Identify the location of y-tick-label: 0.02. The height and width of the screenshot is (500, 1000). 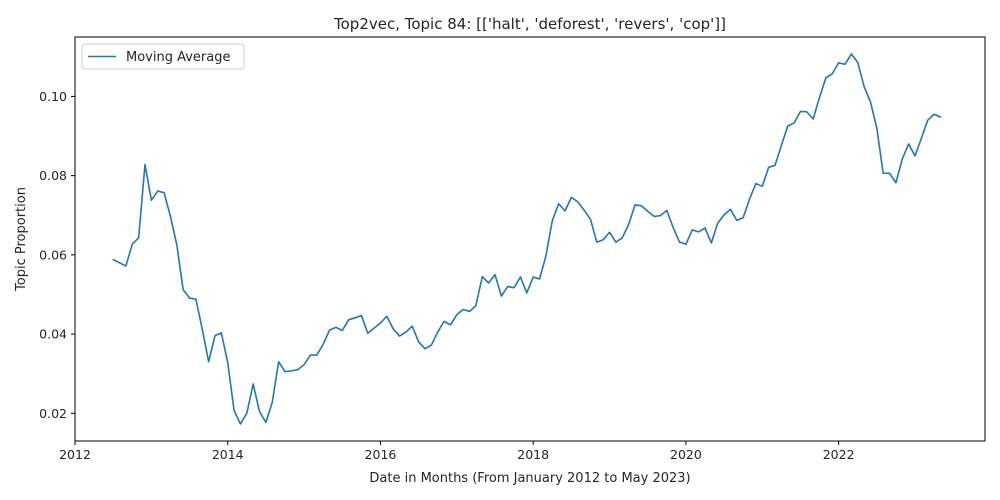
(53, 413).